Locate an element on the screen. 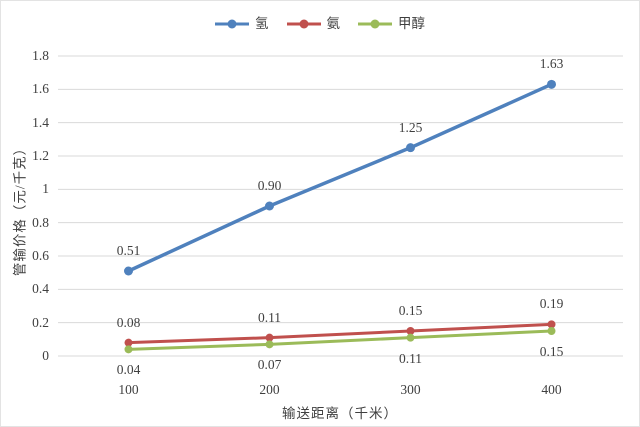 This screenshot has width=640, height=427. x-axis-title-wrap: 输送距离（千米） is located at coordinates (340, 412).